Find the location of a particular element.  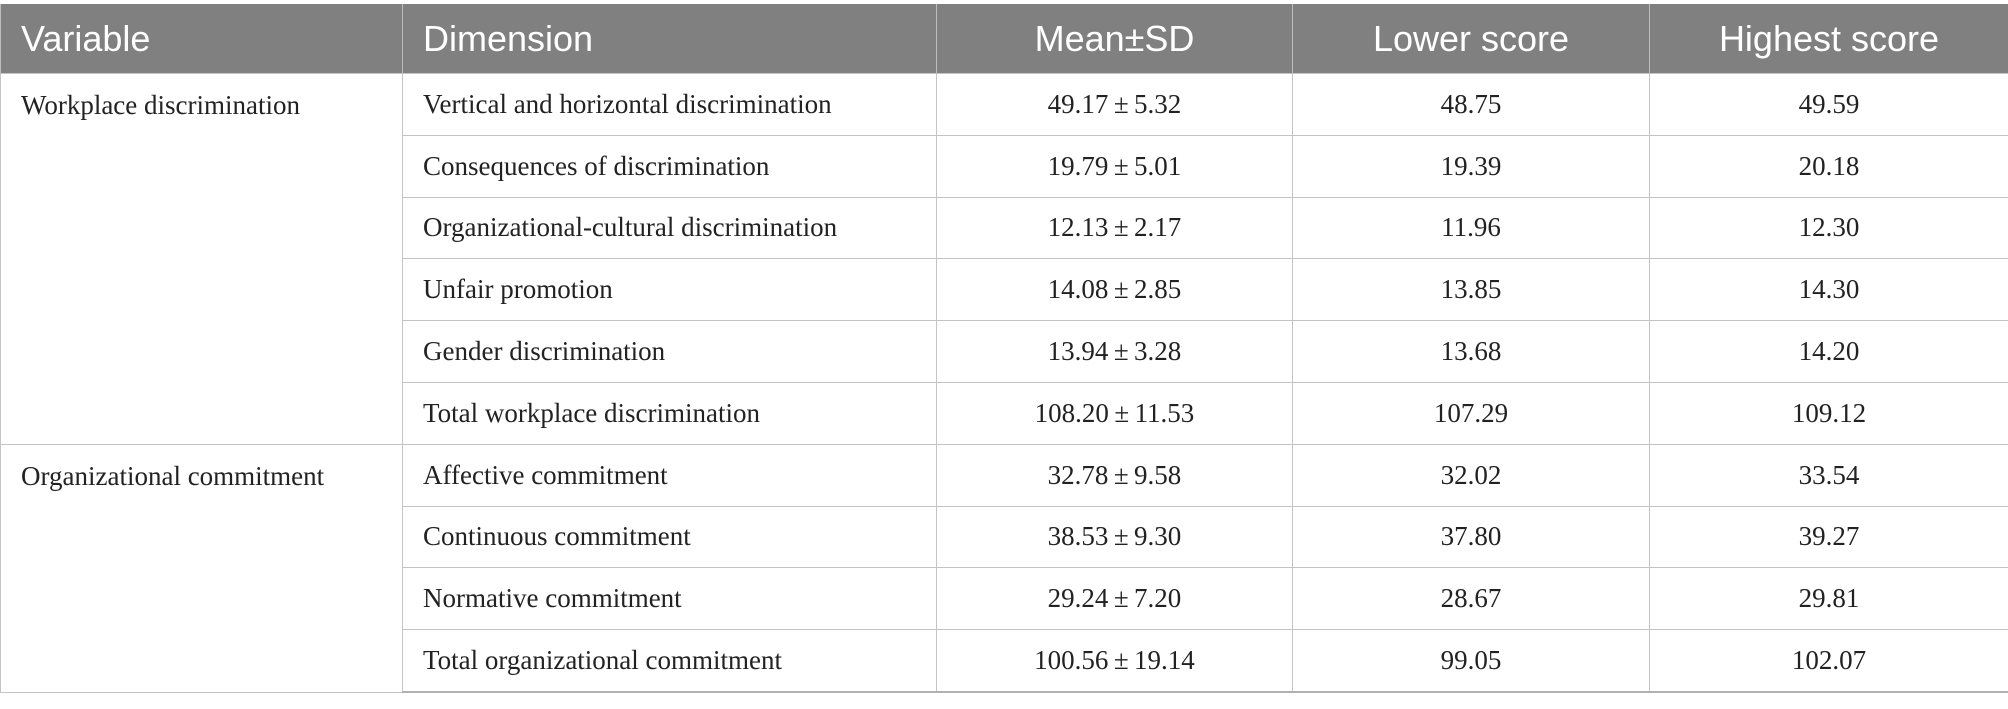

highest-score-cell: 12.30 is located at coordinates (1829, 228).